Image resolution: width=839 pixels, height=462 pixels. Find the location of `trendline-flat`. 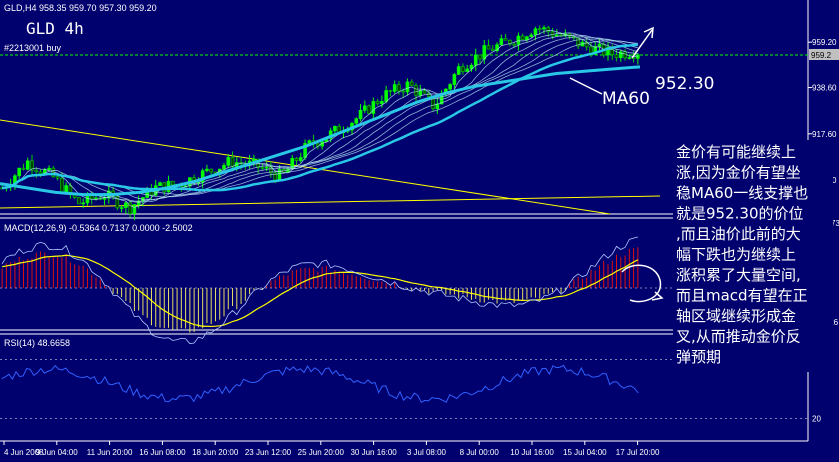

trendline-flat is located at coordinates (330, 202).